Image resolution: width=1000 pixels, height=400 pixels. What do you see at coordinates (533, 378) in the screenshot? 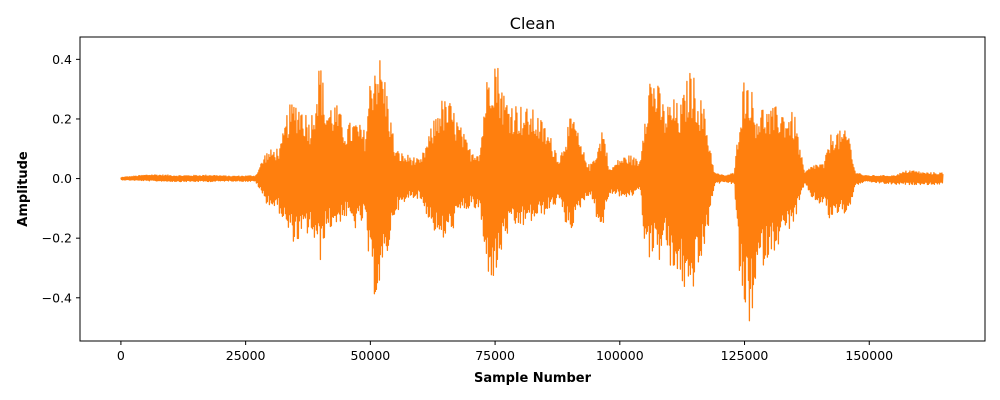
I see `x-axis-label: Sample Number` at bounding box center [533, 378].